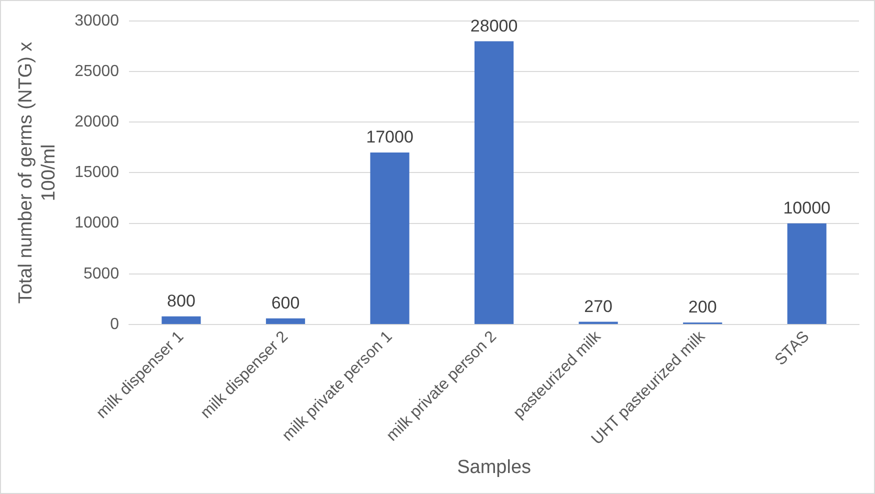 This screenshot has height=494, width=875. Describe the element at coordinates (494, 467) in the screenshot. I see `x-axis-title: Samples` at that location.